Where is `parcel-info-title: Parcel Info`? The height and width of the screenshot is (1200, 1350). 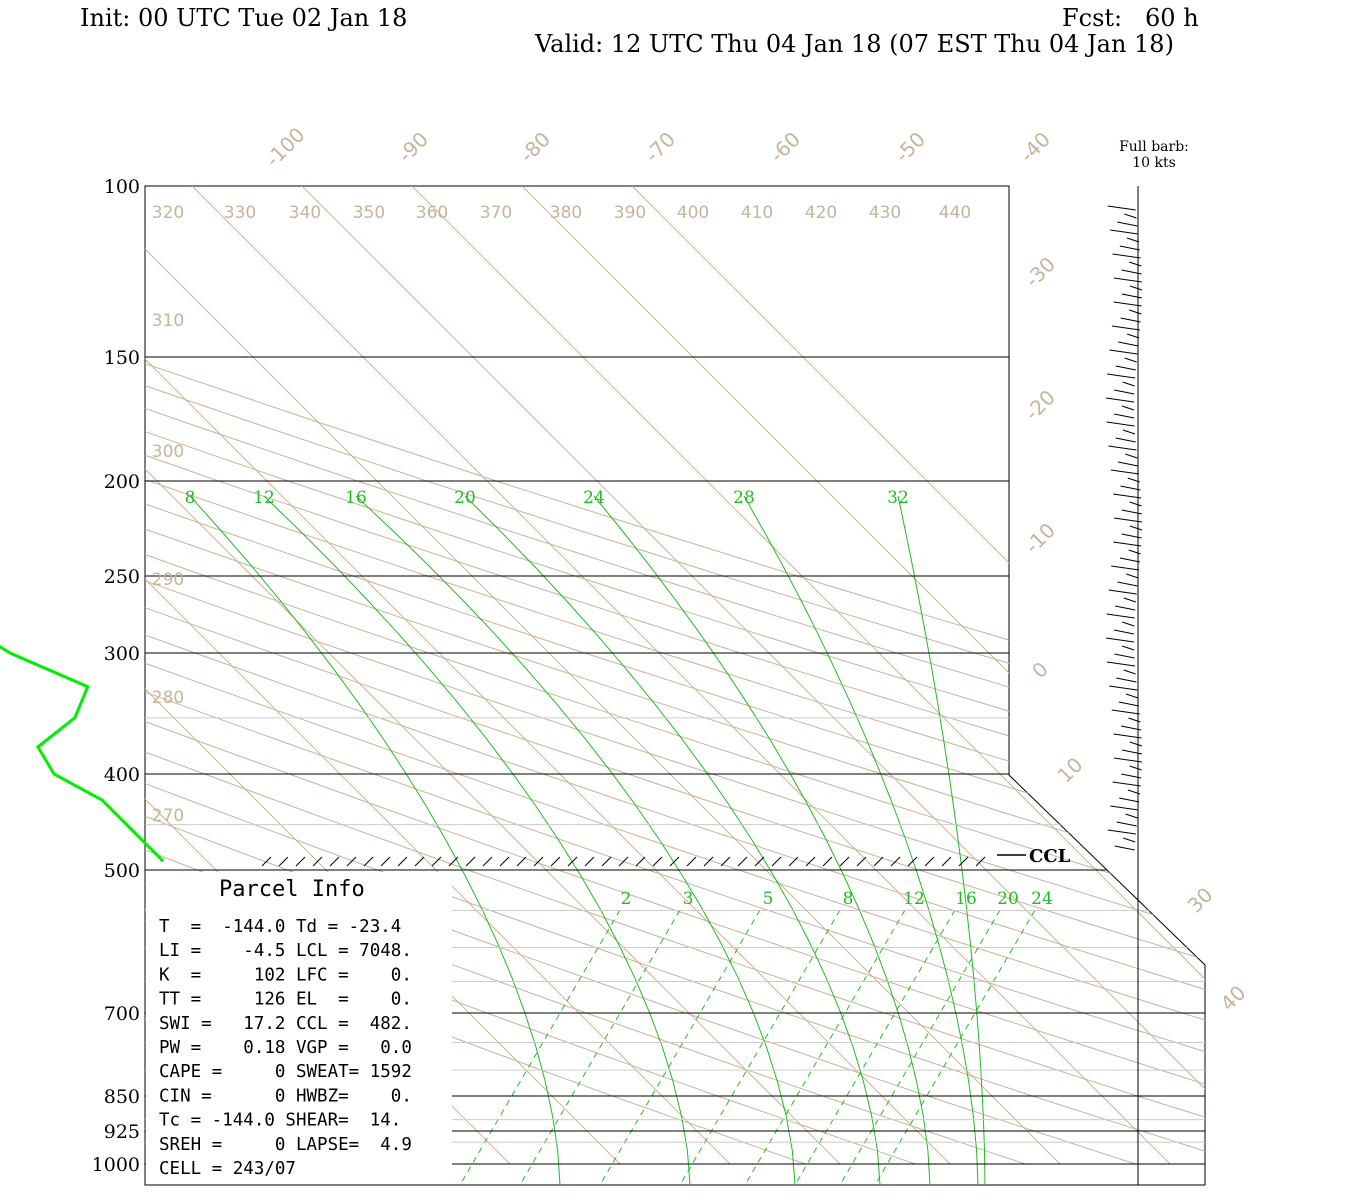 parcel-info-title: Parcel Info is located at coordinates (292, 889).